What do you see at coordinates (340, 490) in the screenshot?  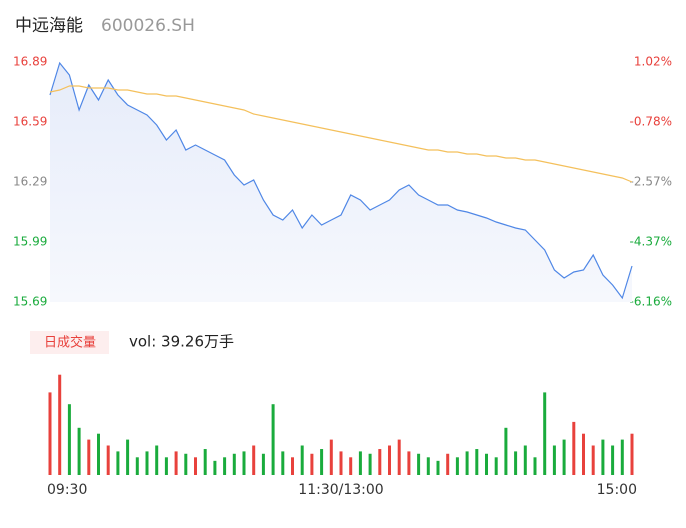 I see `x-tick-label: 11:30/13:00` at bounding box center [340, 490].